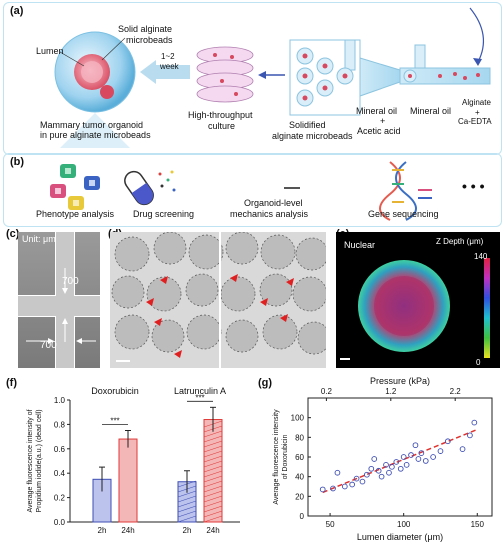  I want to click on y-tick-label: 0.2, so click(60, 498).